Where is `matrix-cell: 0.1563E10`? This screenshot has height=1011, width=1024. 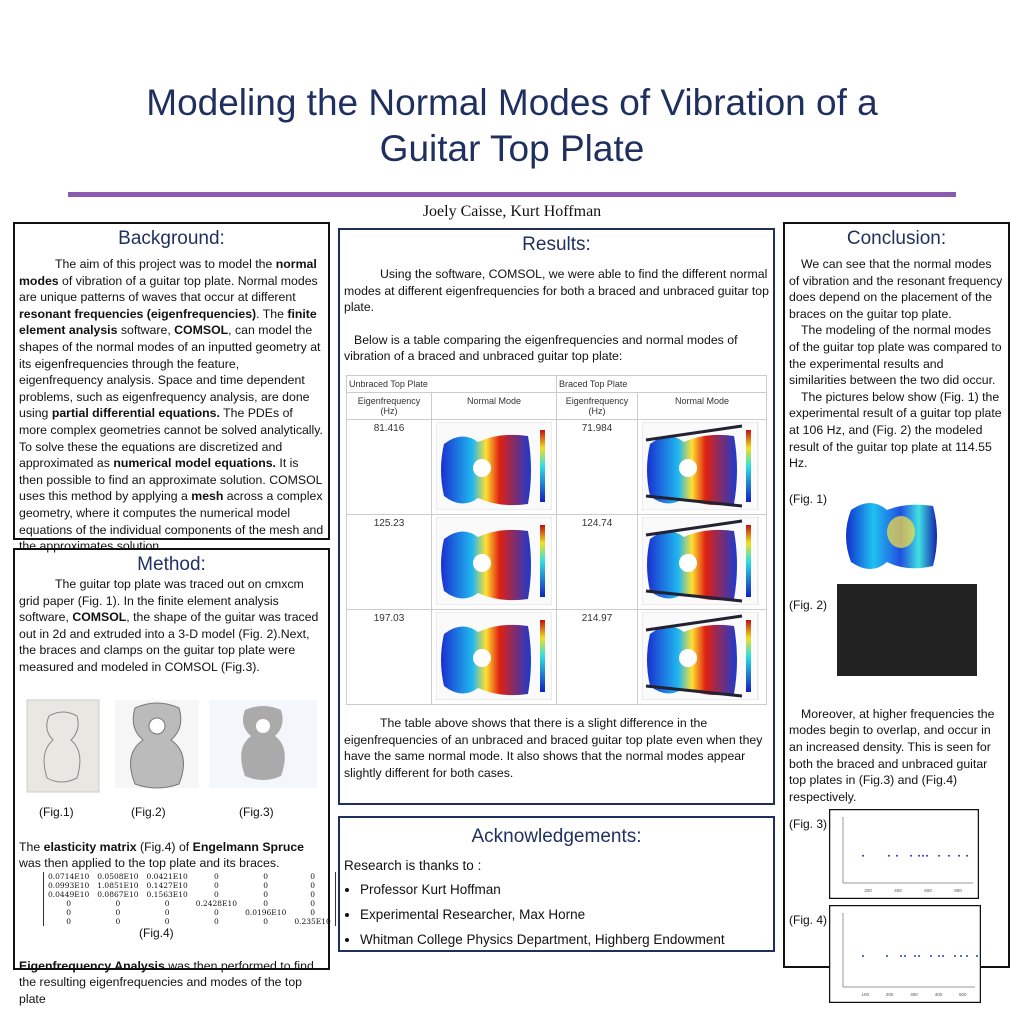 matrix-cell: 0.1563E10 is located at coordinates (167, 894).